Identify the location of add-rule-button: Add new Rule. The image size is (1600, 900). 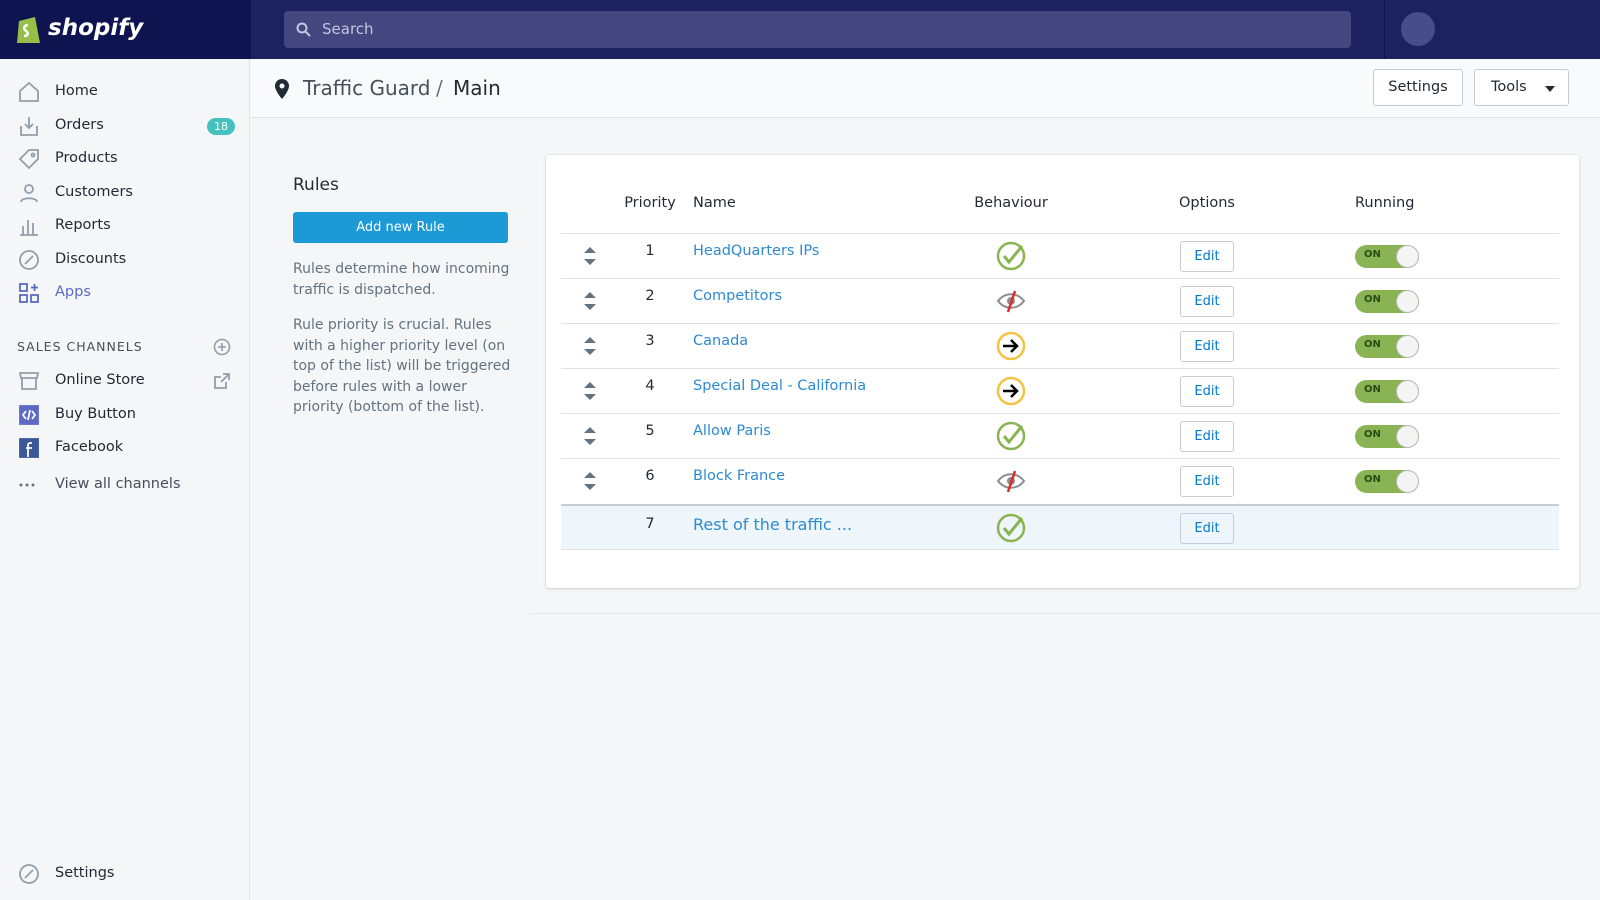
(400, 227).